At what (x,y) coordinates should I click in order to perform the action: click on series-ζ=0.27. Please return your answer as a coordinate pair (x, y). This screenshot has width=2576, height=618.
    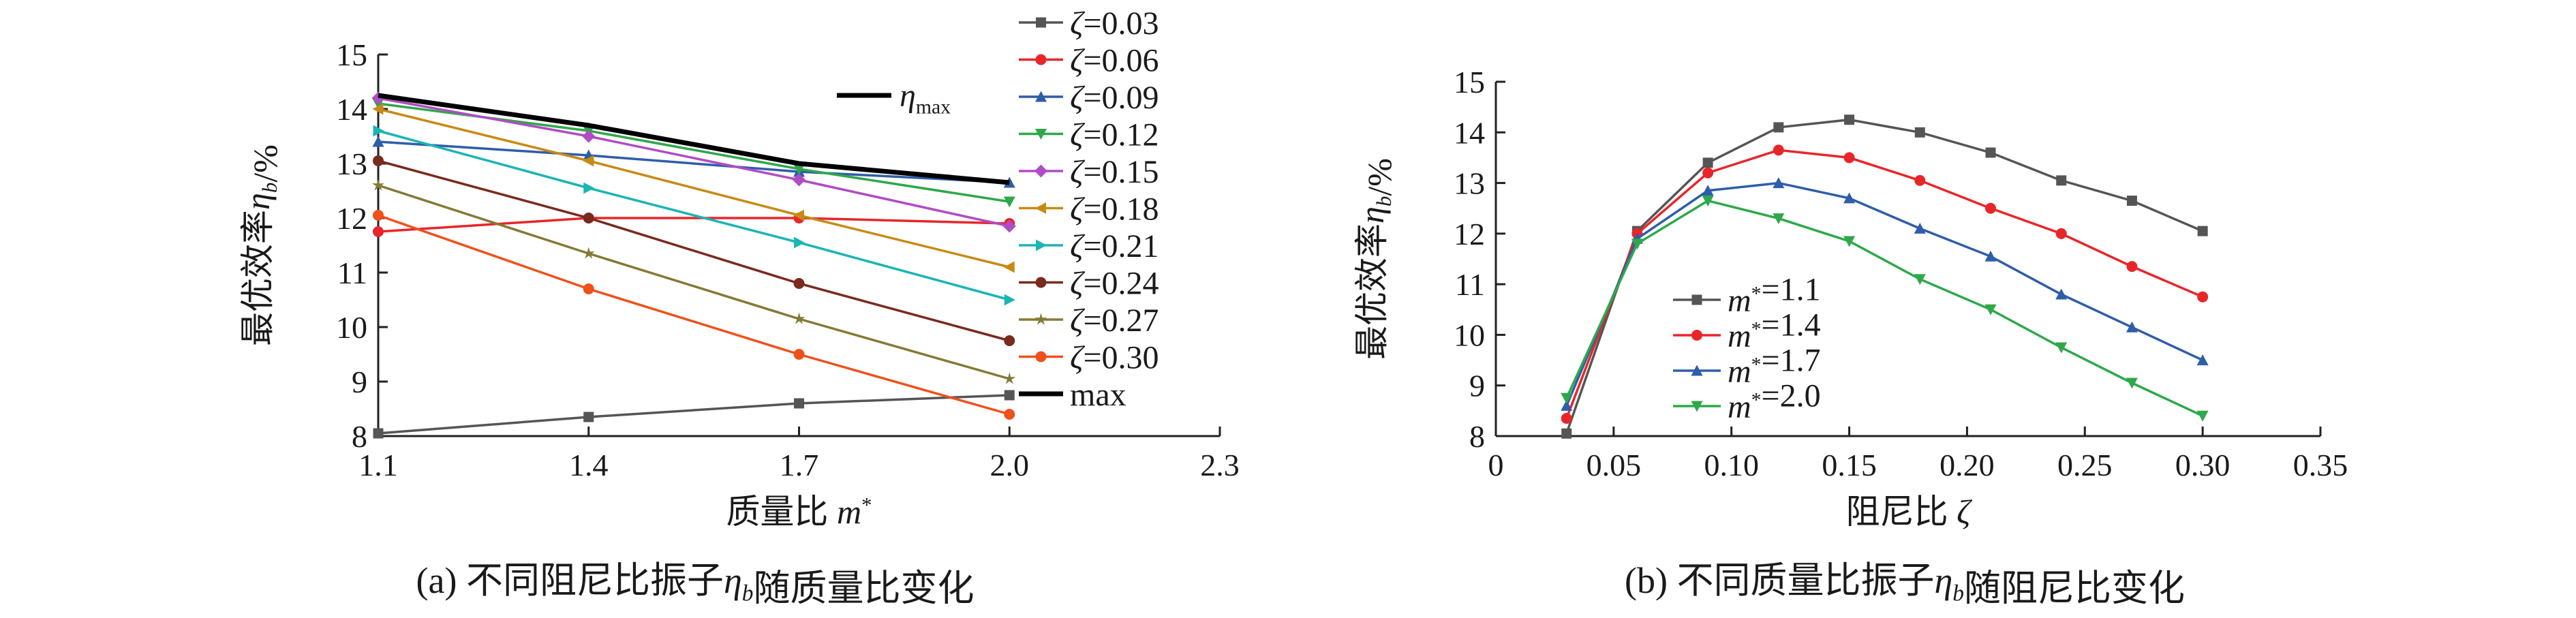
    Looking at the image, I should click on (694, 281).